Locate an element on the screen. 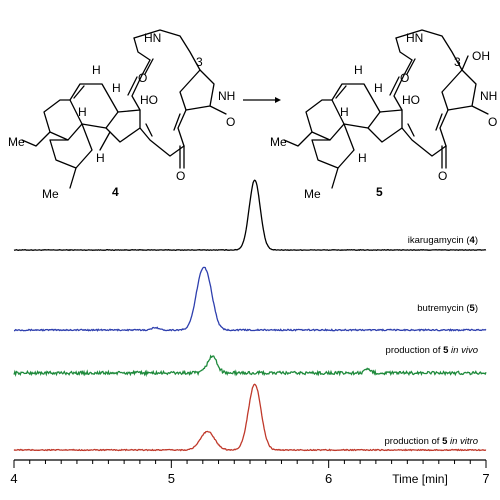  compound-5-ho-label: HO is located at coordinates (411, 100).